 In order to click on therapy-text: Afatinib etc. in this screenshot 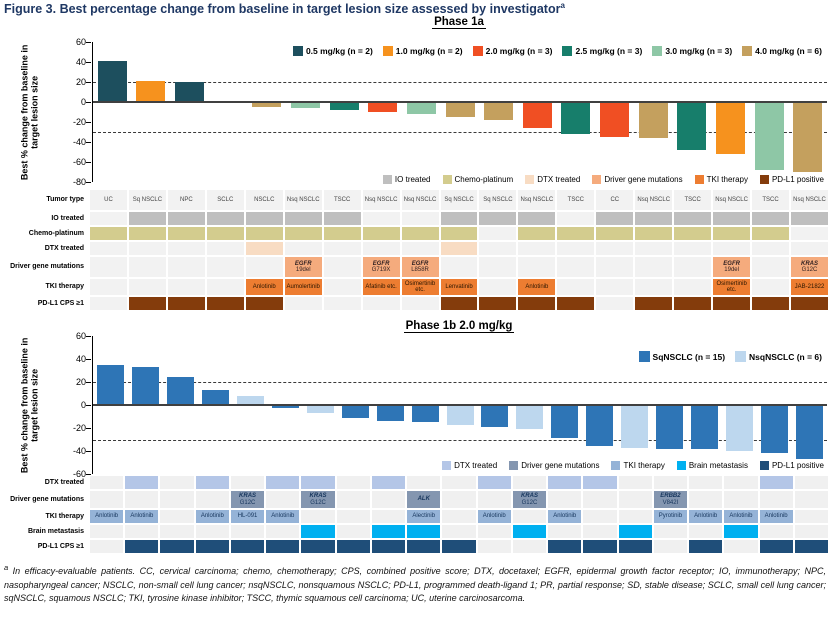, I will do `click(381, 286)`.